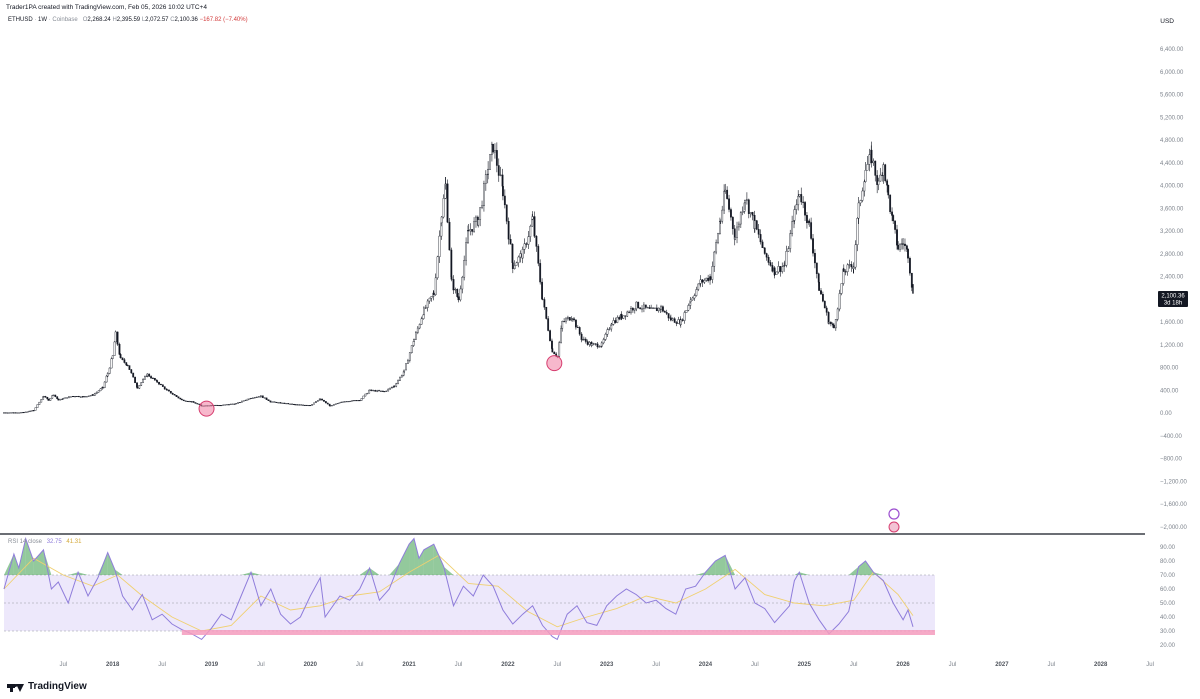 Image resolution: width=1200 pixels, height=699 pixels. I want to click on earnings-event-icon, so click(894, 527).